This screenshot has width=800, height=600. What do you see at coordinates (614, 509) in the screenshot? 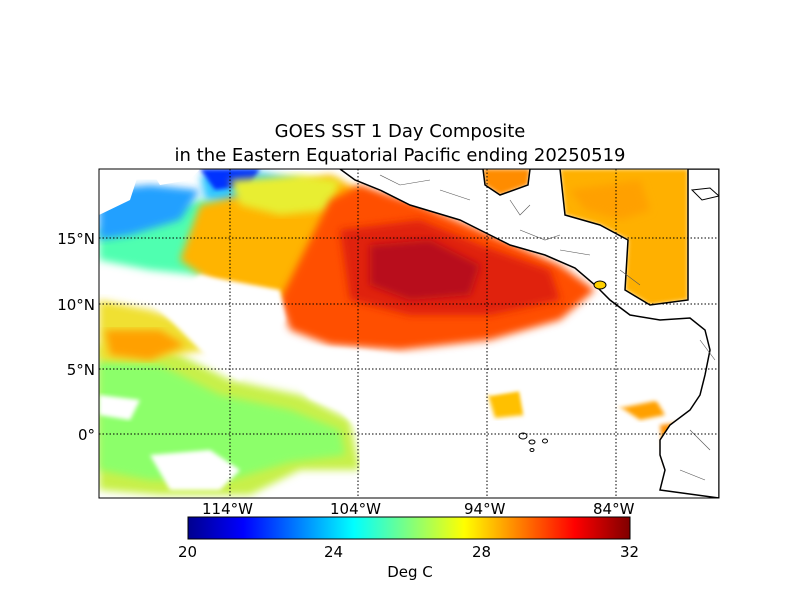
I see `lon-tick-84w: 84°W` at bounding box center [614, 509].